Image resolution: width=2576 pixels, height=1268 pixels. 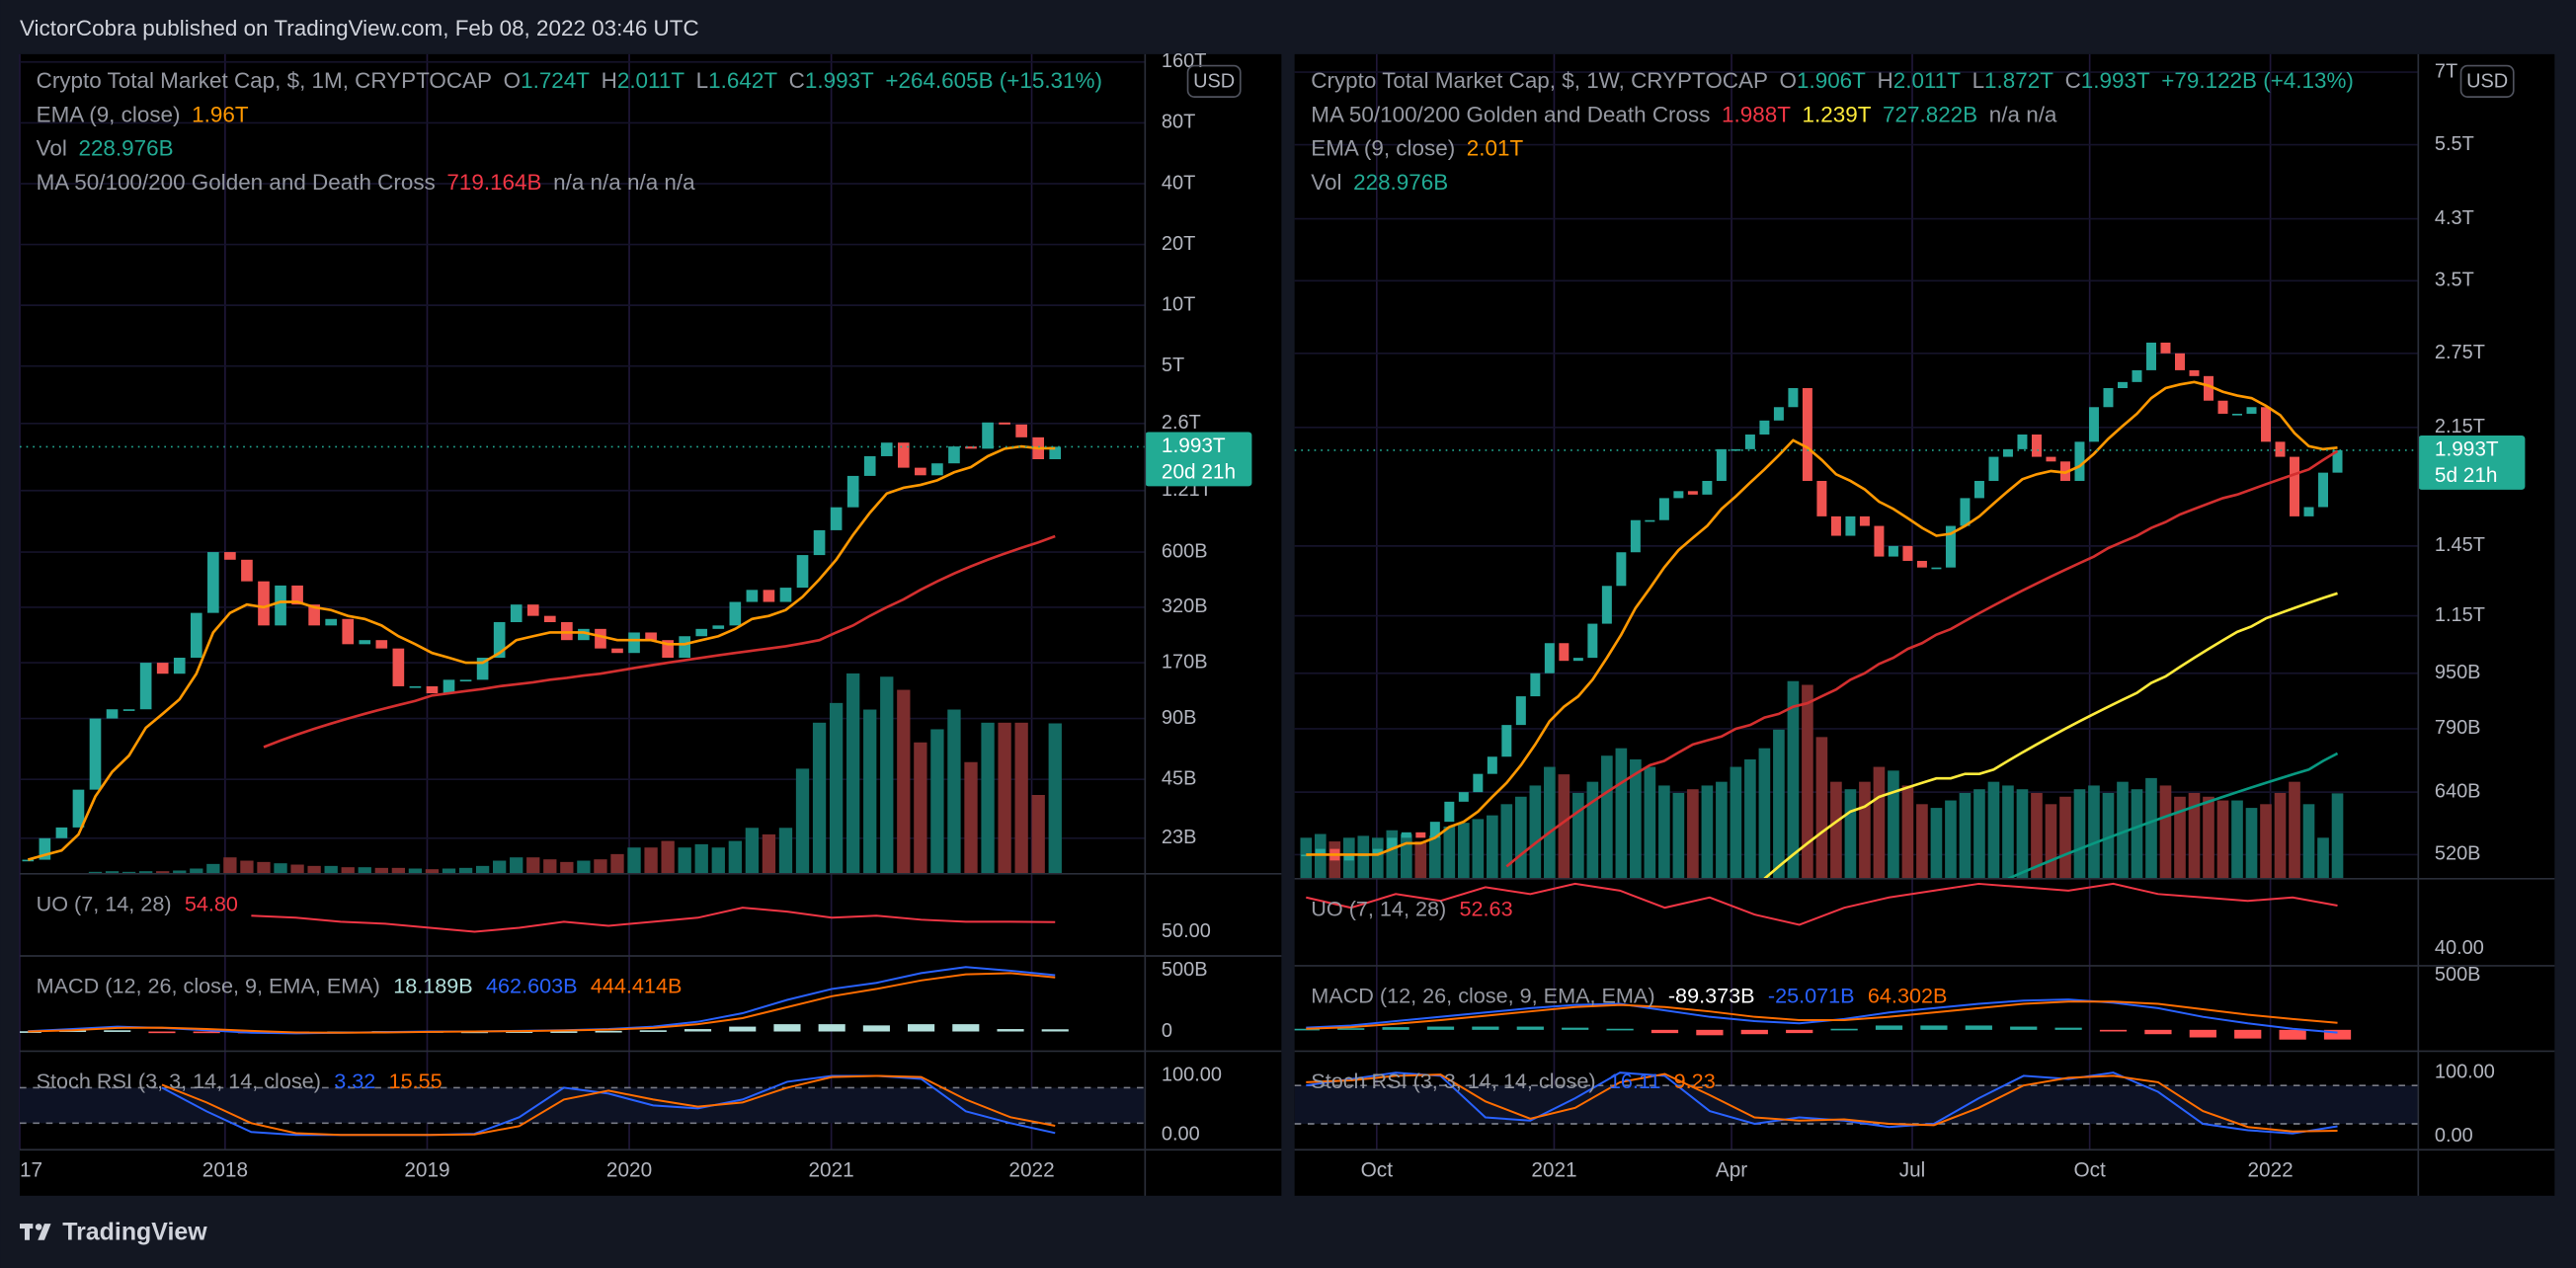 What do you see at coordinates (1510, 114) in the screenshot?
I see `legend-part: MA 50/100/200 Golden and Death Cross` at bounding box center [1510, 114].